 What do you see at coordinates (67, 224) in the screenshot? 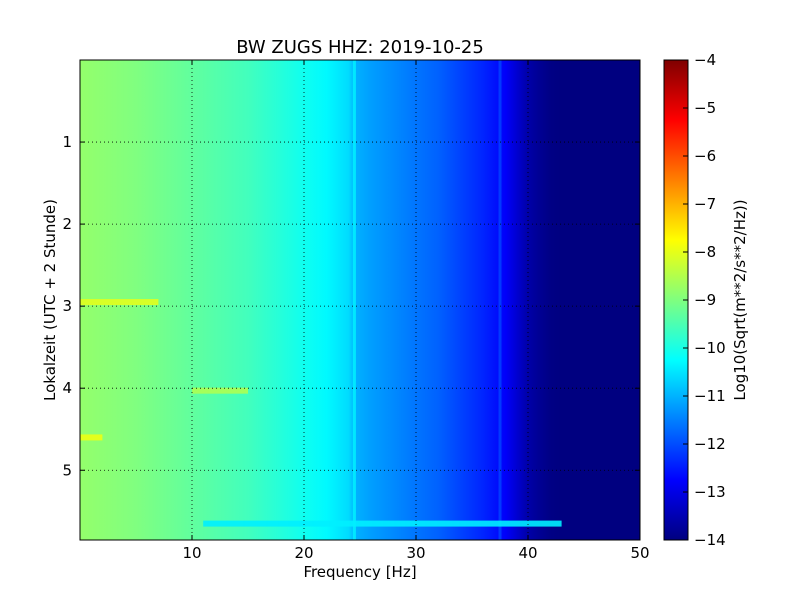
I see `y-tick-label: 2` at bounding box center [67, 224].